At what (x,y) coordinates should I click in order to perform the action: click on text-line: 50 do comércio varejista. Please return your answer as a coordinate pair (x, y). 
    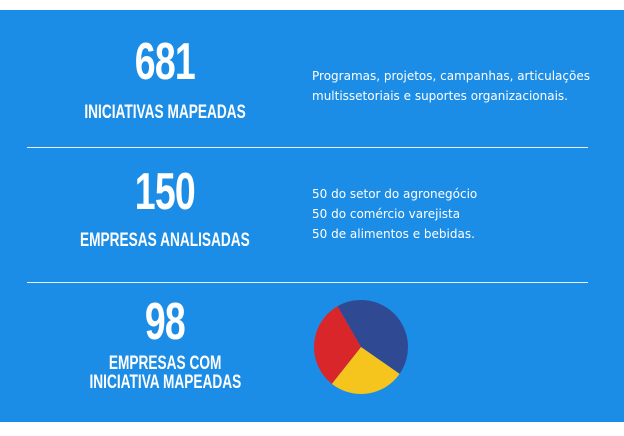
    Looking at the image, I should click on (386, 214).